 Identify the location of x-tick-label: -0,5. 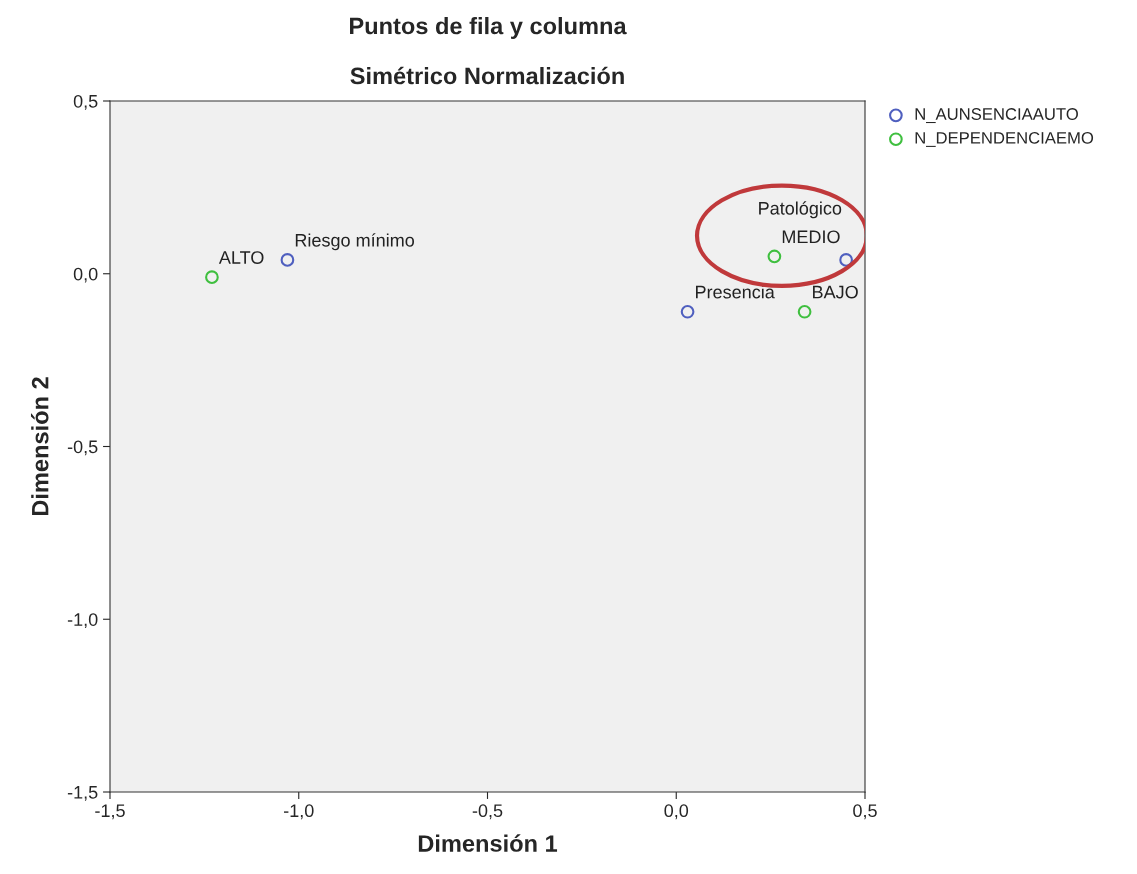
(487, 812).